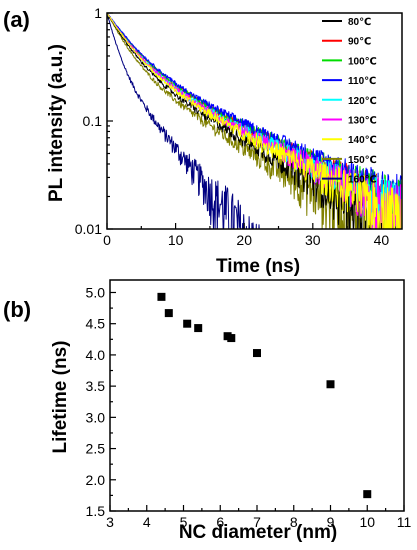  Describe the element at coordinates (107, 240) in the screenshot. I see `panel-a-x-tick-label: 0` at that location.